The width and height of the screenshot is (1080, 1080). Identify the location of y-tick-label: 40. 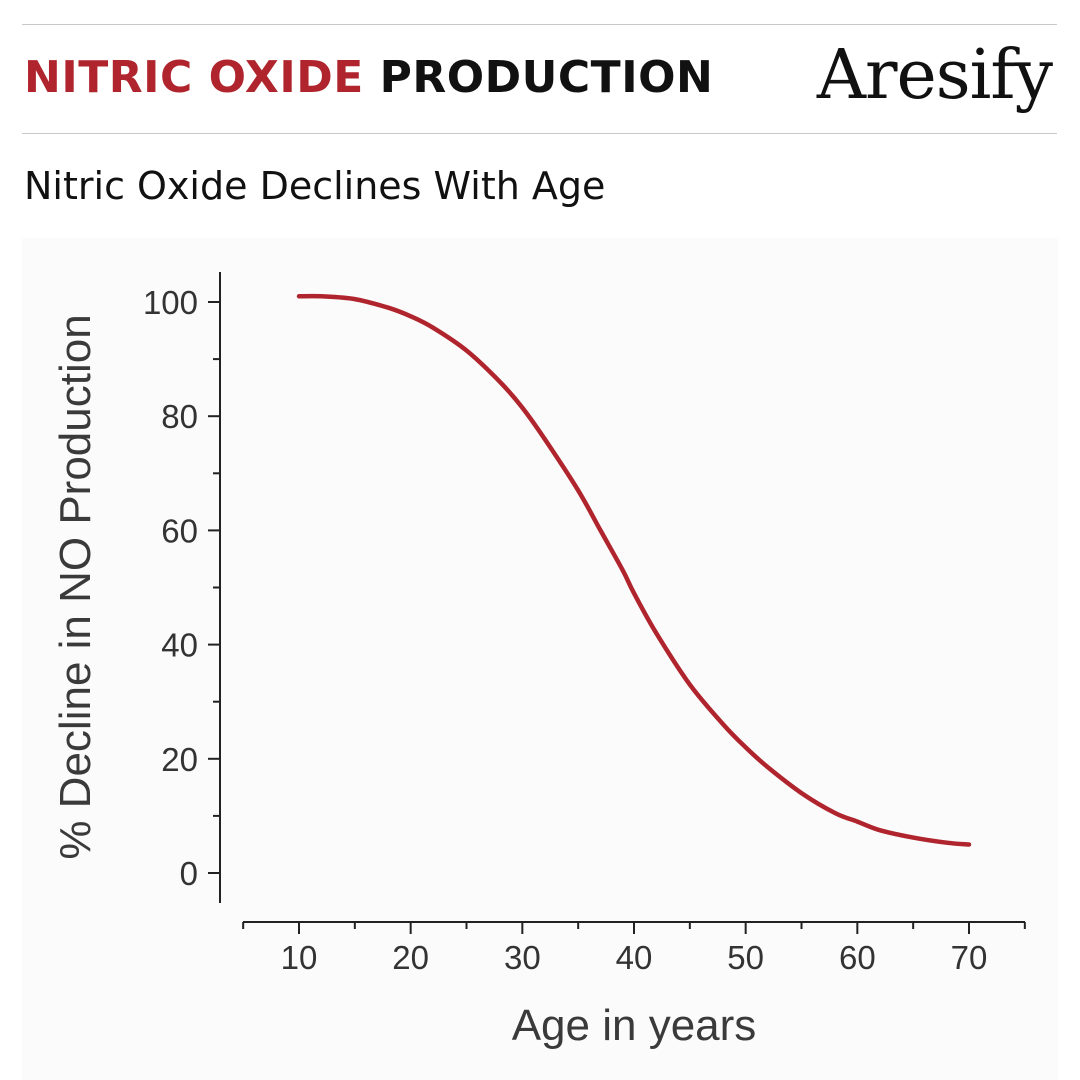
(179, 645).